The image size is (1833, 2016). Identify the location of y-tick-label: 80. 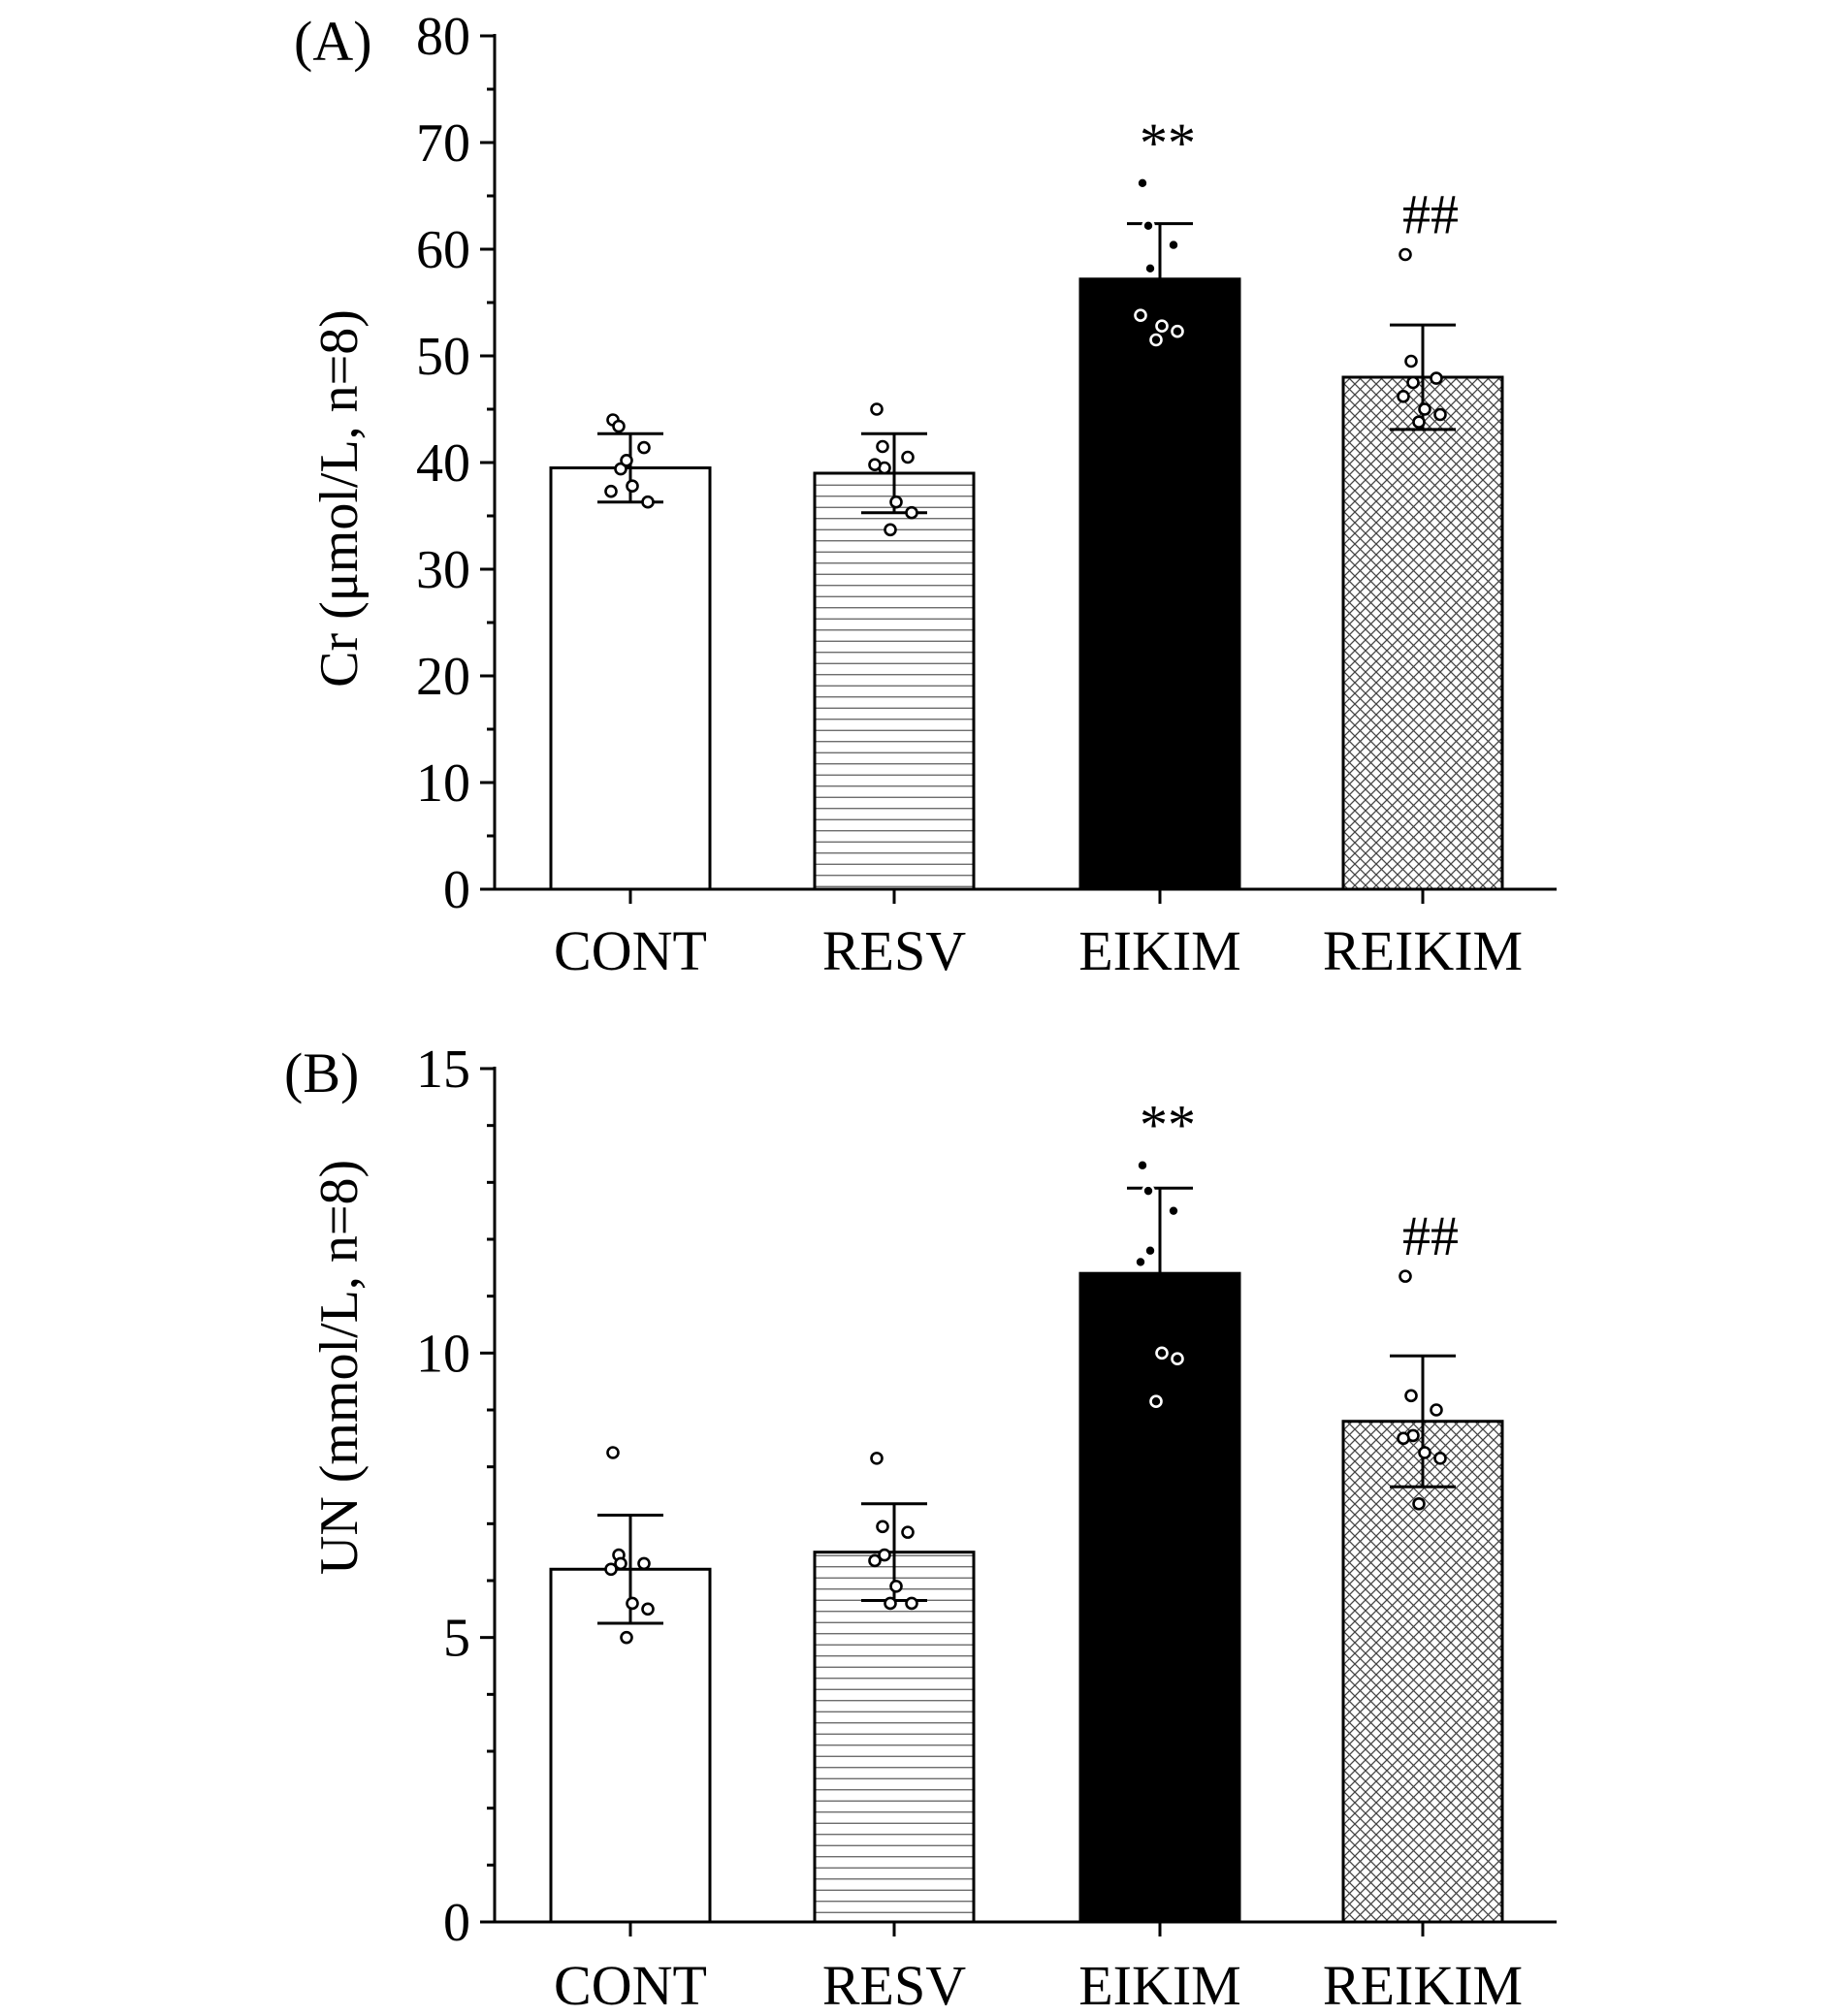
(443, 37).